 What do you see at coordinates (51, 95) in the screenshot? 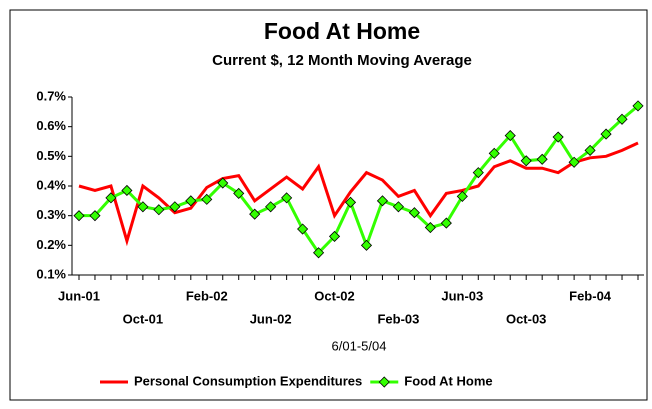
I see `y-tick-label: 0.7%` at bounding box center [51, 95].